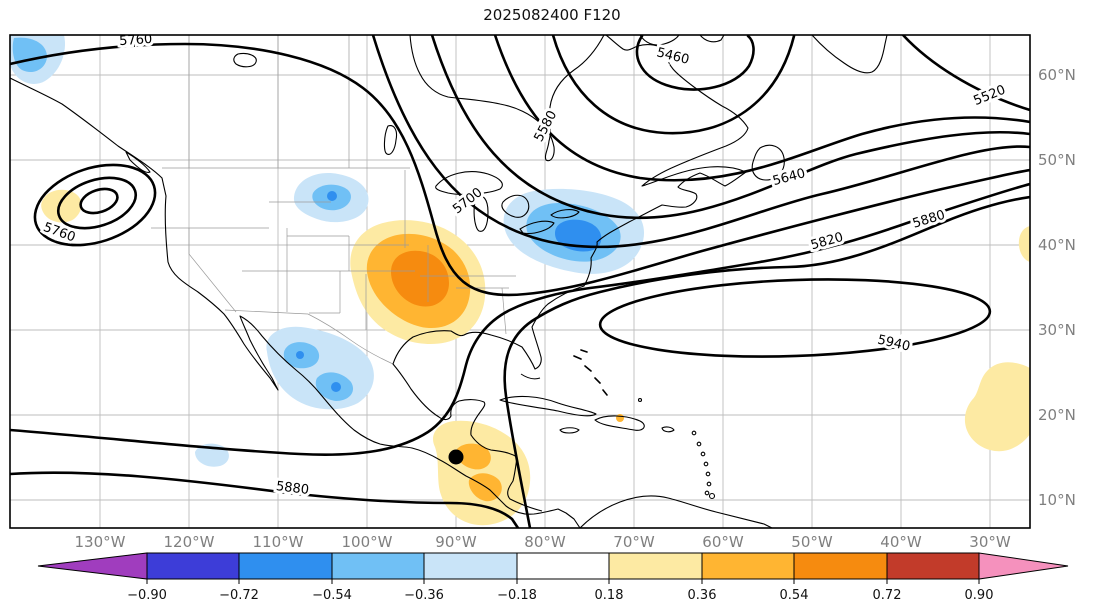  What do you see at coordinates (189, 542) in the screenshot?
I see `x-tick-label: 120°W` at bounding box center [189, 542].